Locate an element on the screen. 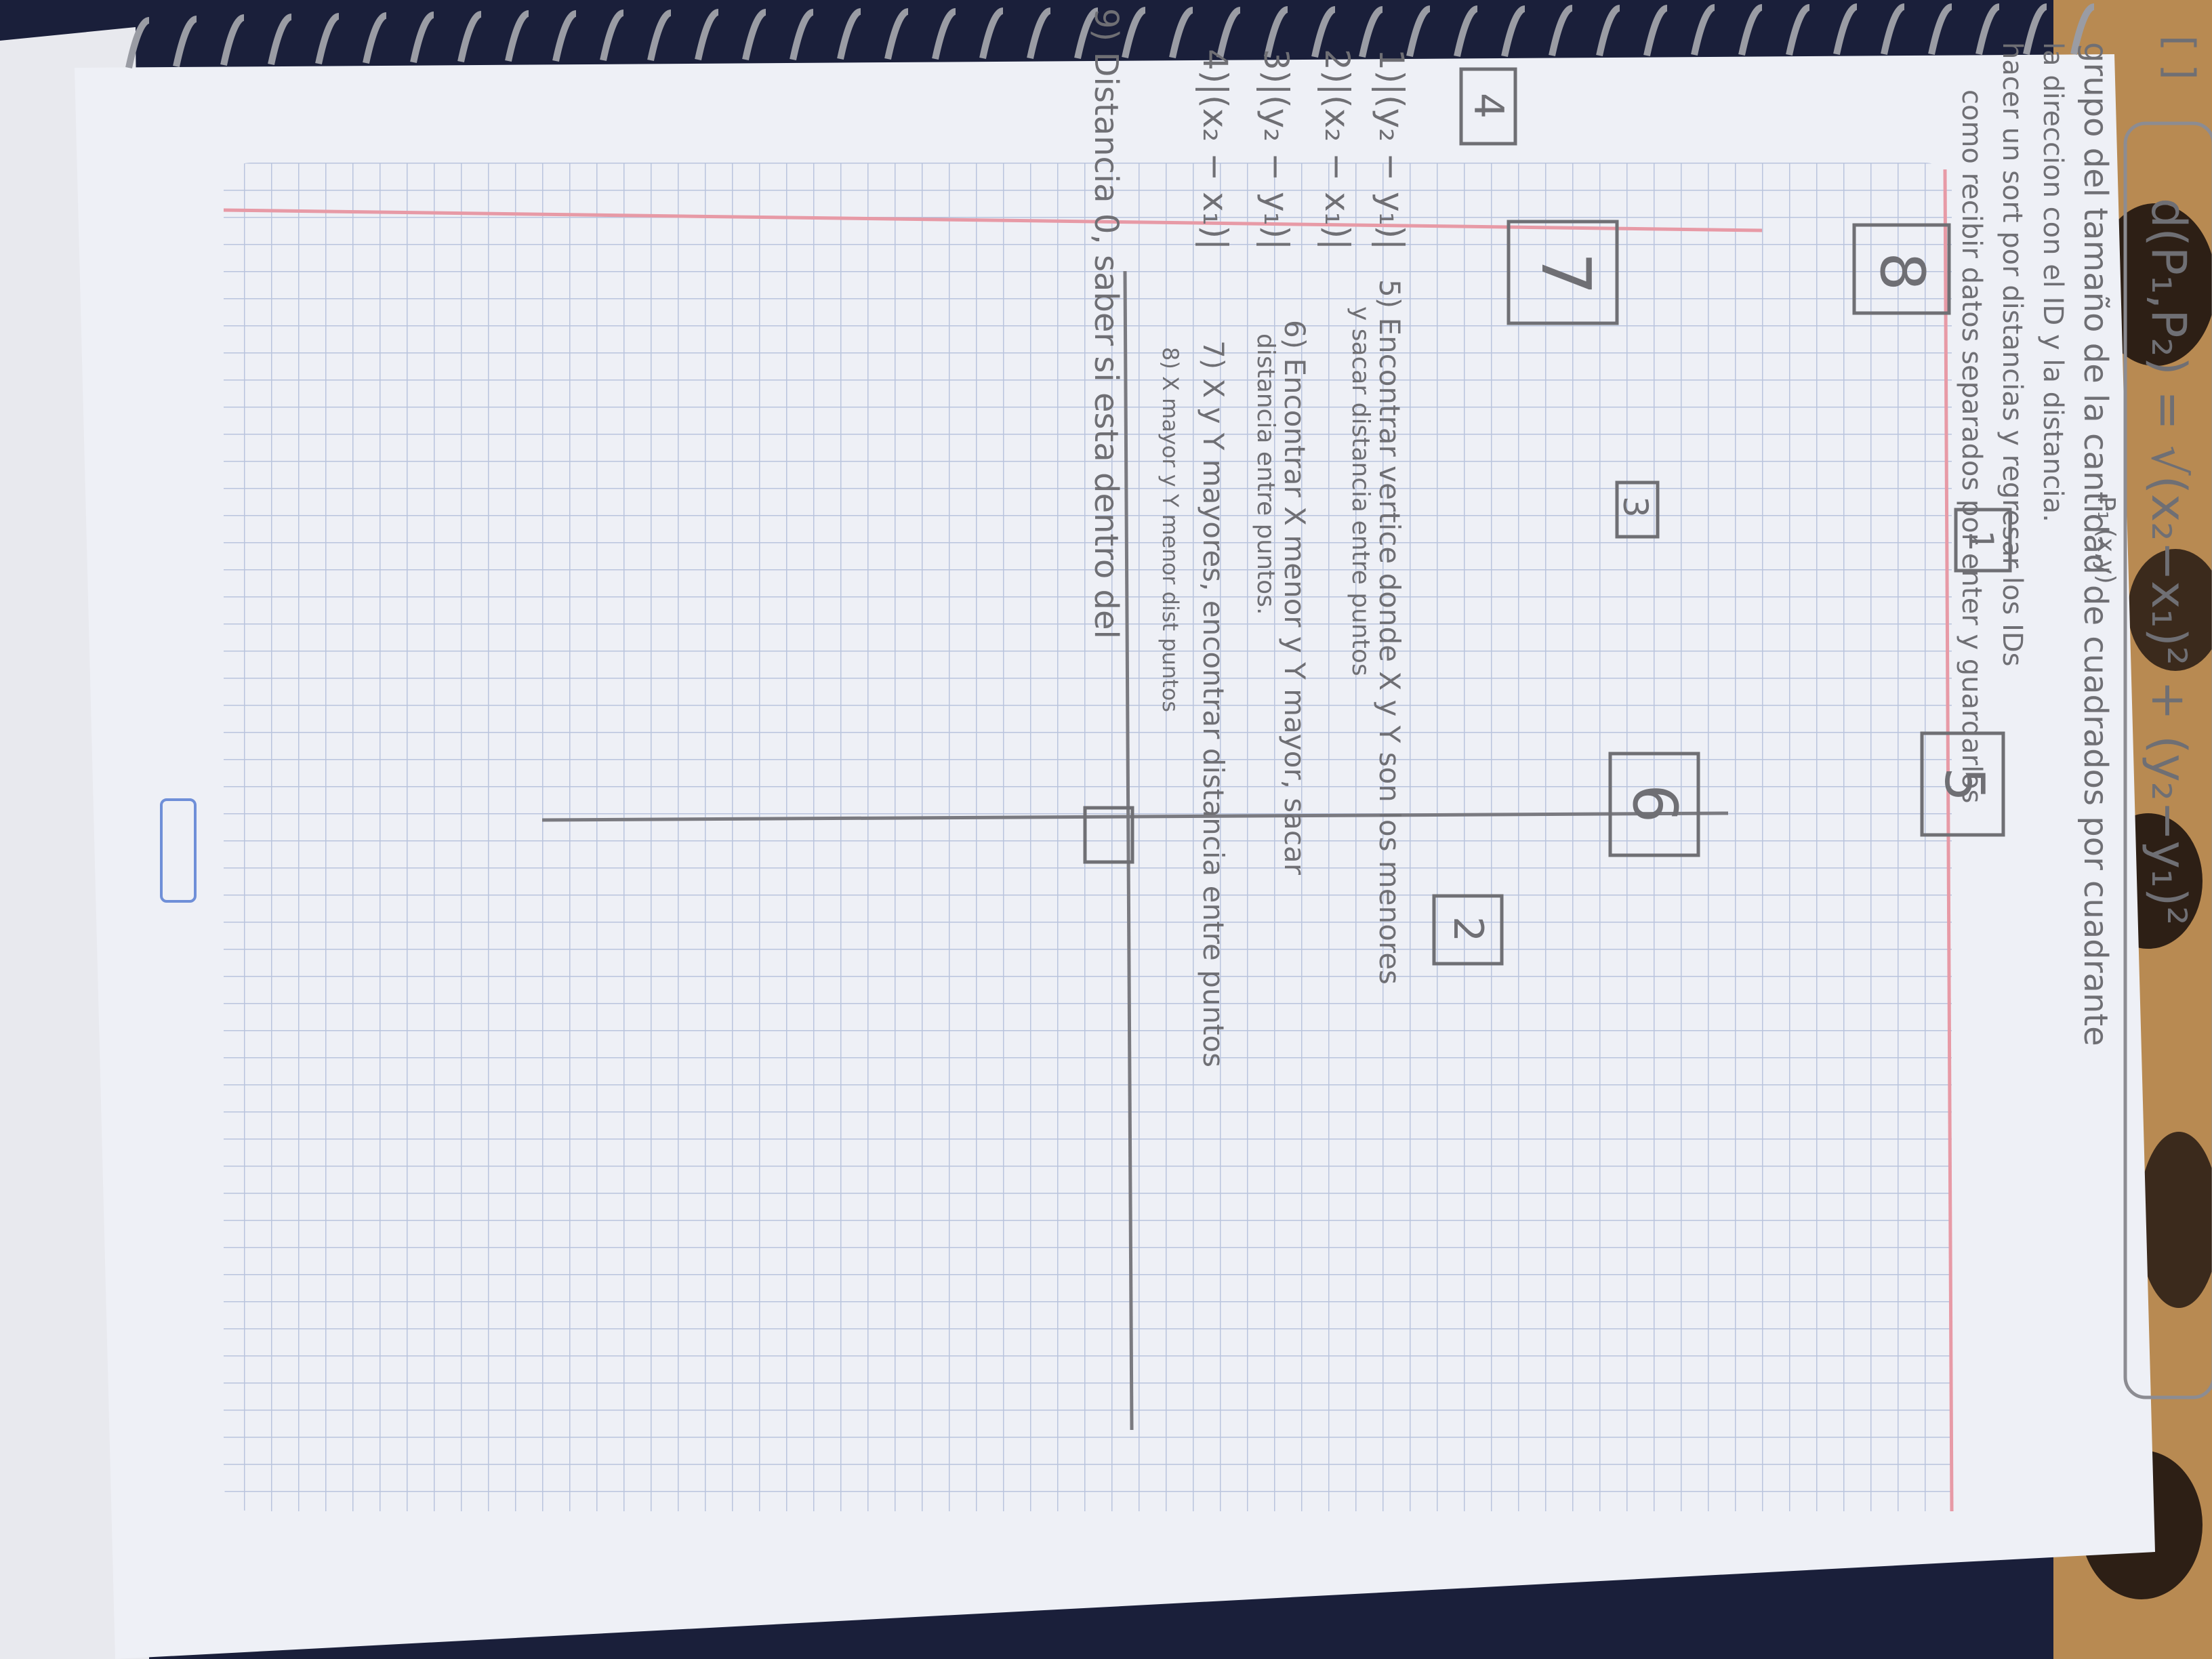 The height and width of the screenshot is (1659, 2212). formula-box is located at coordinates (2167, 760).